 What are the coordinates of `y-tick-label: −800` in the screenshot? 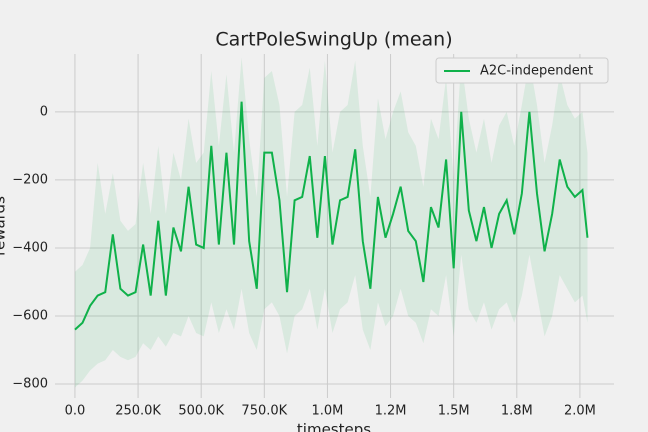 It's located at (30, 384).